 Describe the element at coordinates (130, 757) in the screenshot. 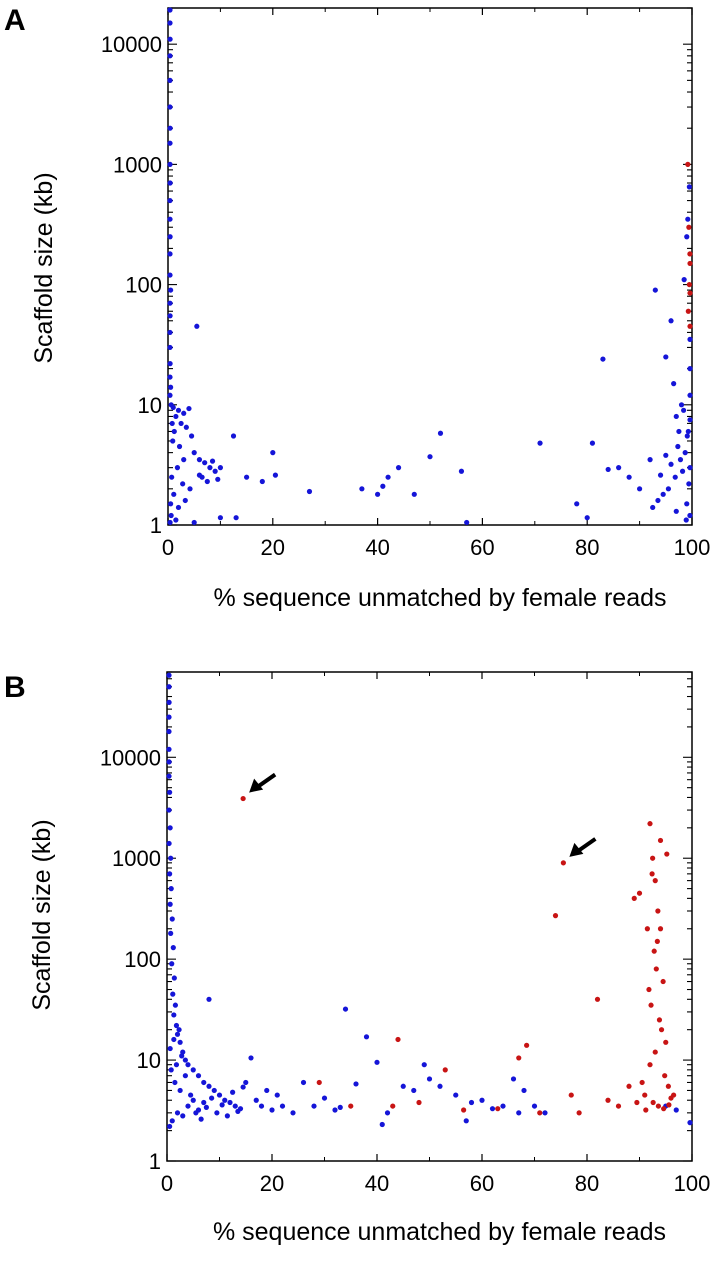

I see `y-tick-label: 10000` at that location.